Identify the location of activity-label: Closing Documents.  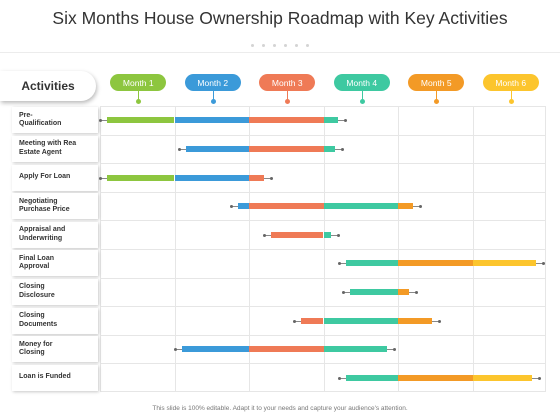
(55, 320).